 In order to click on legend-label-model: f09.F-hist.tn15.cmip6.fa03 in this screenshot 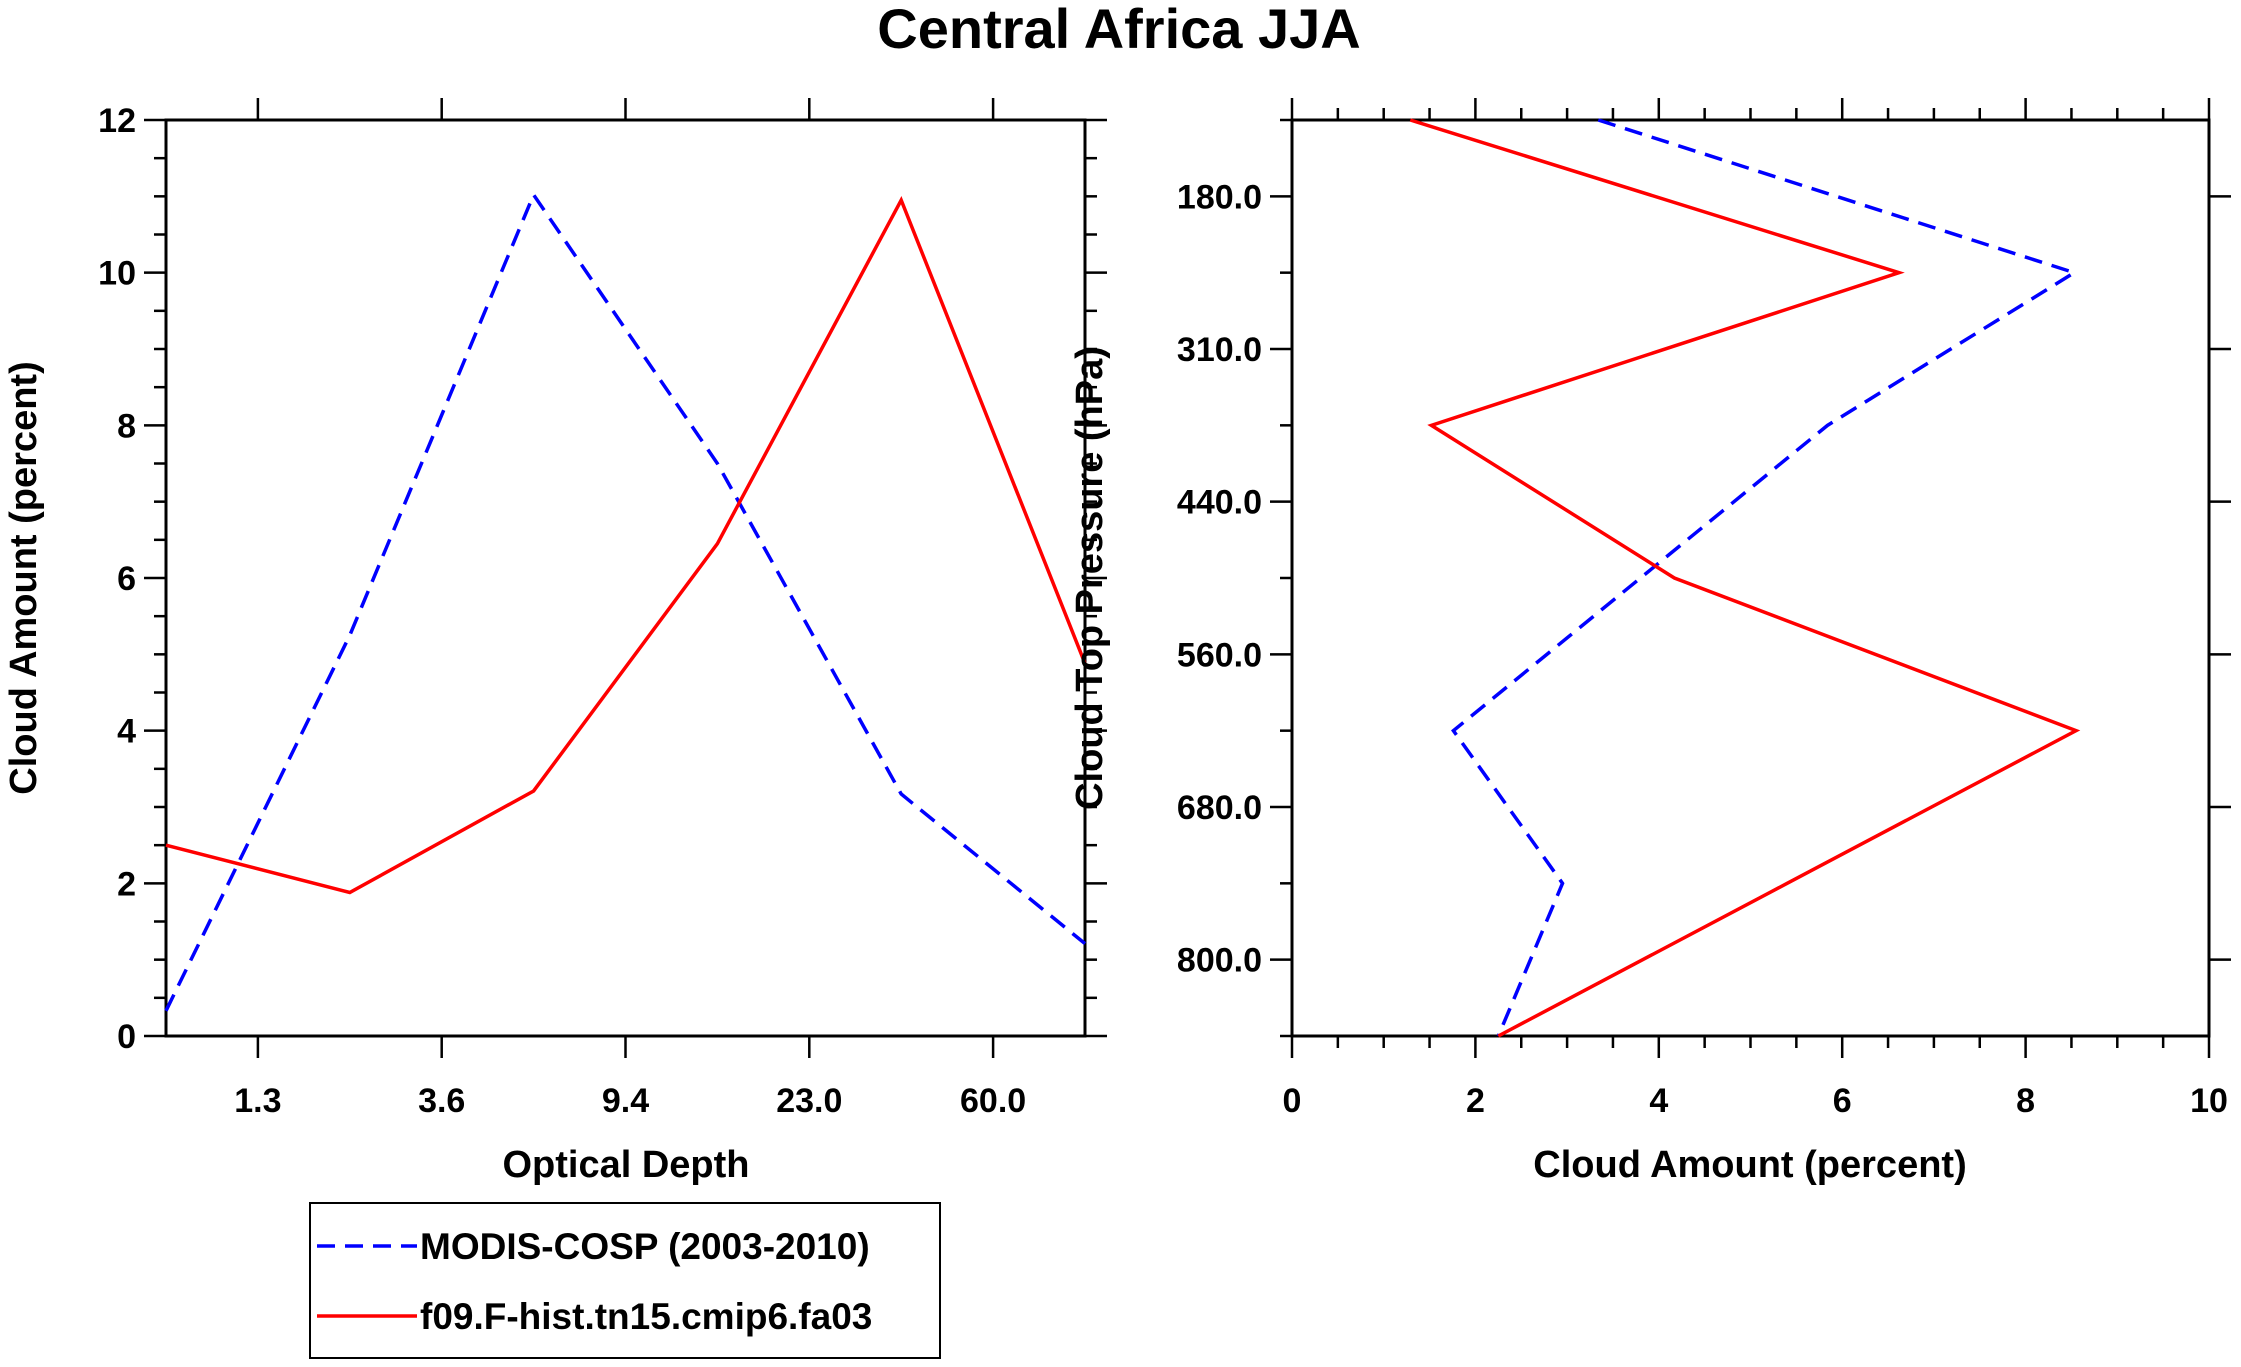, I will do `click(646, 1316)`.